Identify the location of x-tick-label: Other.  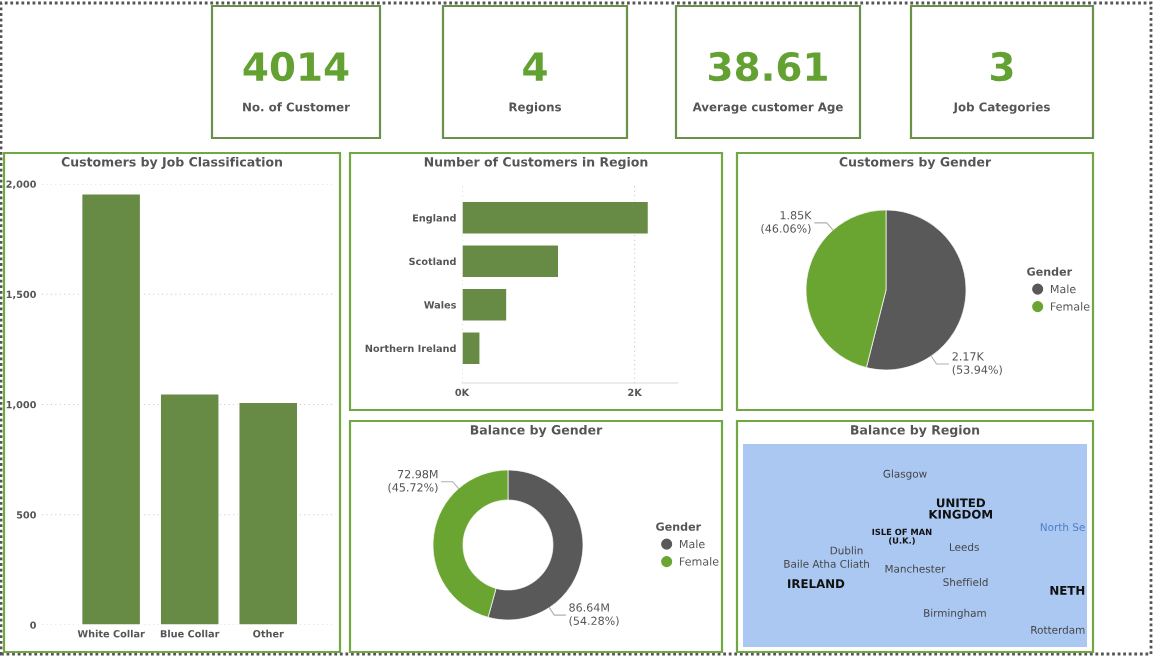
(268, 633).